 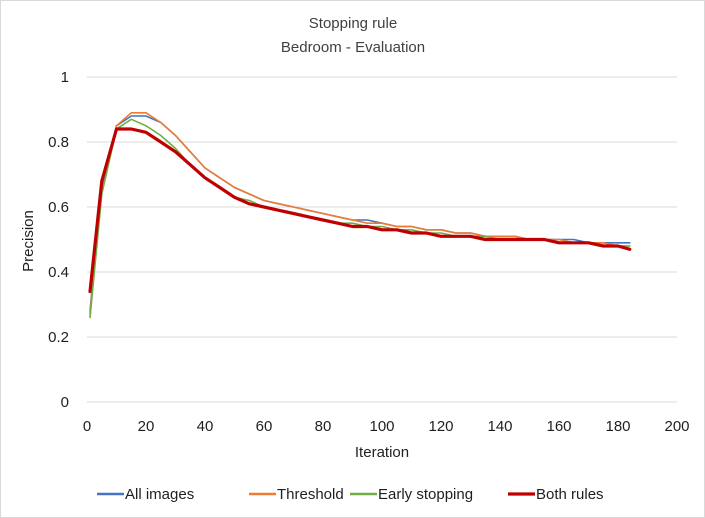 I want to click on x-tick-label: 40, so click(x=205, y=426).